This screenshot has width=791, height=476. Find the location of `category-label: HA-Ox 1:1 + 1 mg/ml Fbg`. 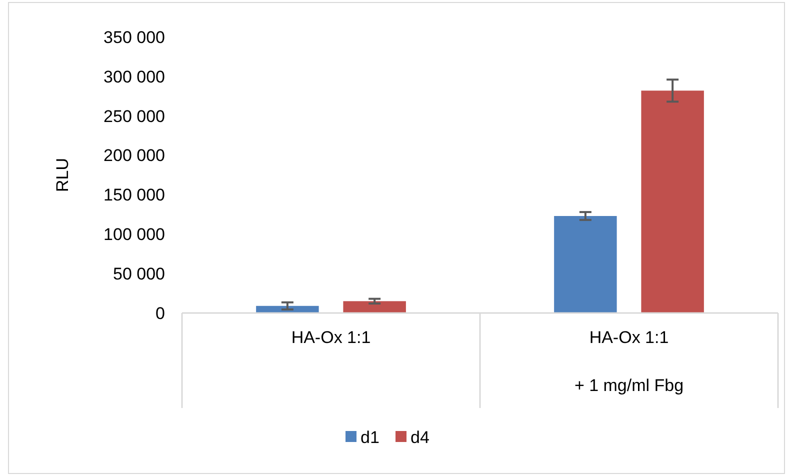

category-label: HA-Ox 1:1 + 1 mg/ml Fbg is located at coordinates (629, 361).